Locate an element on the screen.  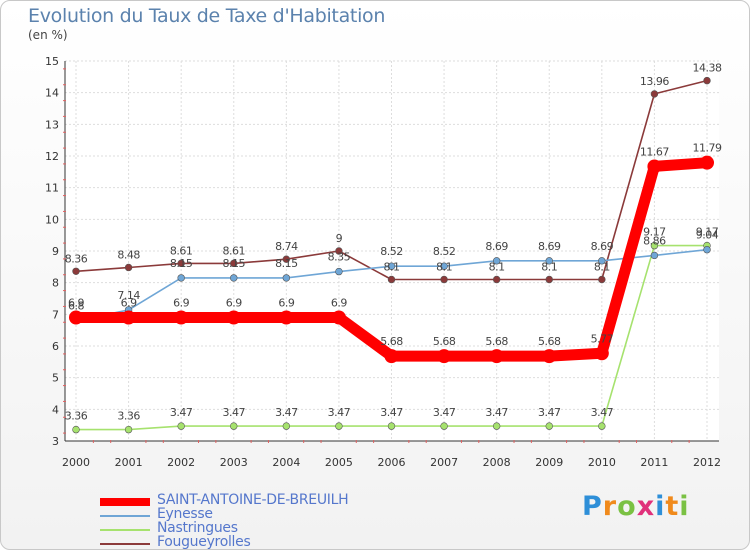
y-tick-label: 12 is located at coordinates (52, 156).